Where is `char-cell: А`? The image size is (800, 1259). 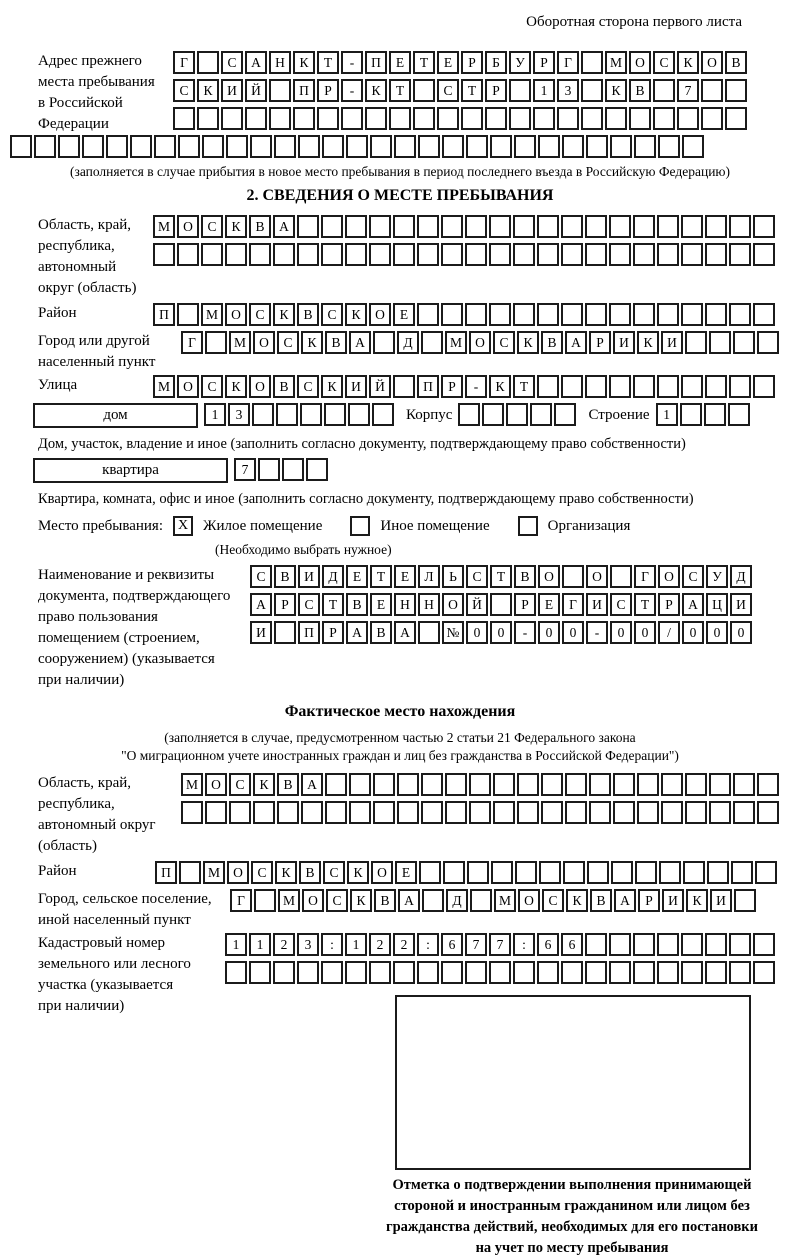 char-cell: А is located at coordinates (312, 784).